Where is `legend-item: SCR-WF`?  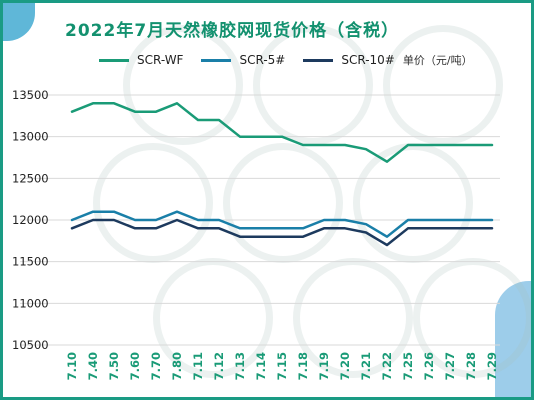
legend-item: SCR-WF is located at coordinates (141, 60).